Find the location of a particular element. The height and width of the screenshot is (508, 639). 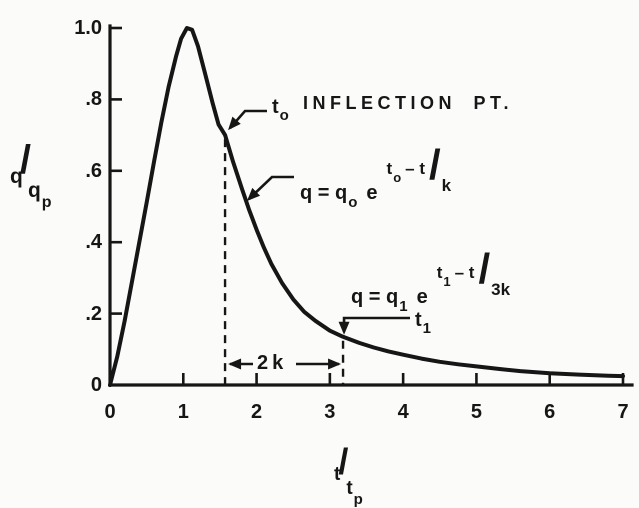

y-tick-label: .8 is located at coordinates (93, 99).